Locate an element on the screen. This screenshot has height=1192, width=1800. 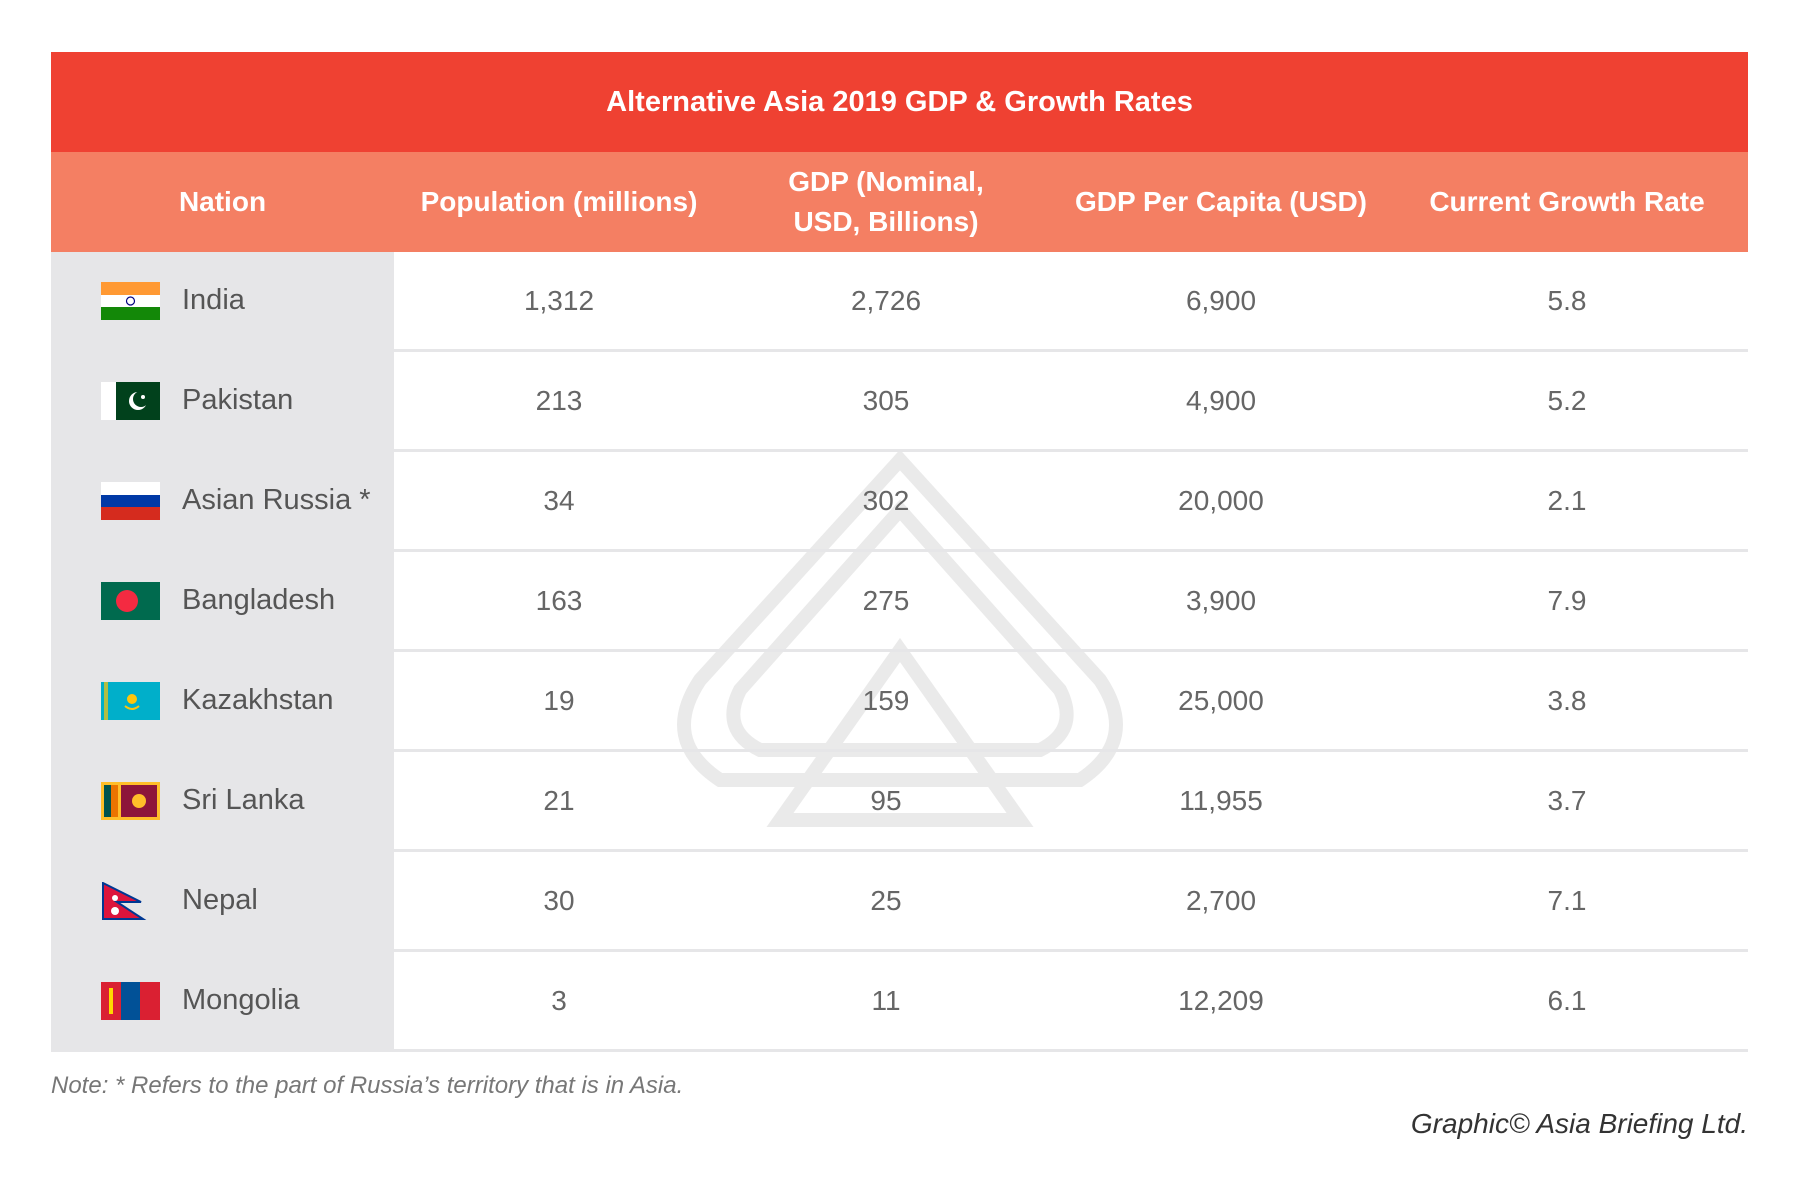
table-row: Asian Russia * 34 302 20,000 2.1 is located at coordinates (899, 502).